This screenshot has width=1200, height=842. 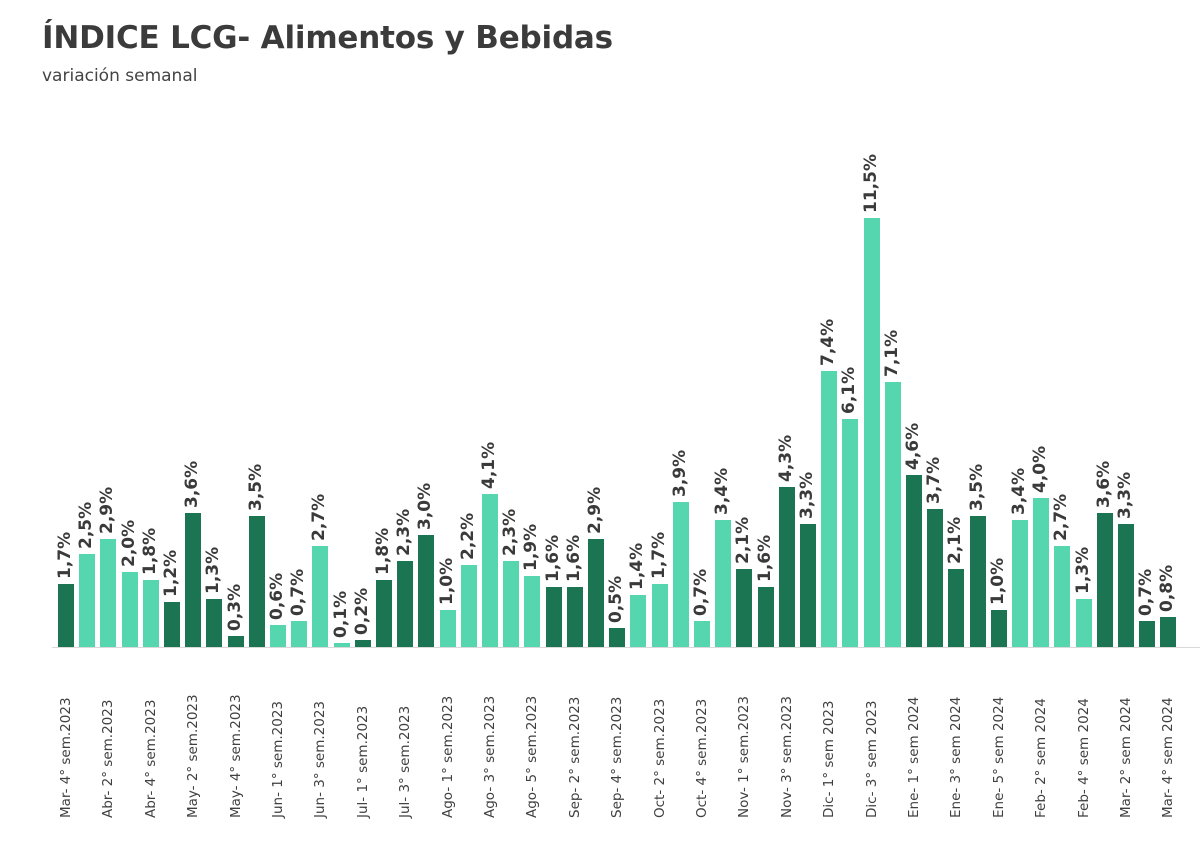 I want to click on x-tick-label: Abr- 2° sem.2023, so click(x=108, y=758).